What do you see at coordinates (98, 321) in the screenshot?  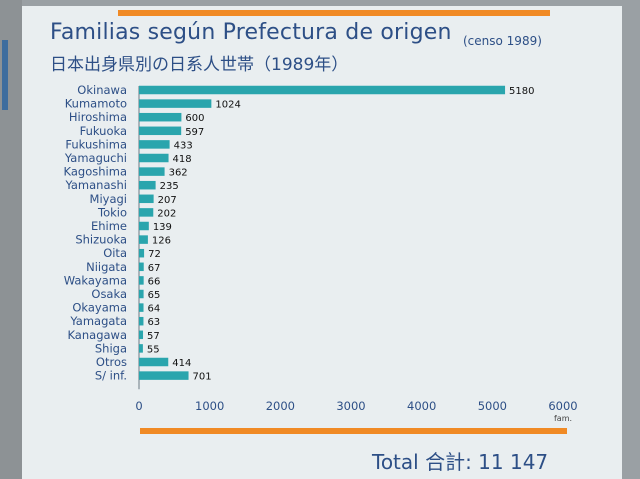 I see `category-label: Yamagata` at bounding box center [98, 321].